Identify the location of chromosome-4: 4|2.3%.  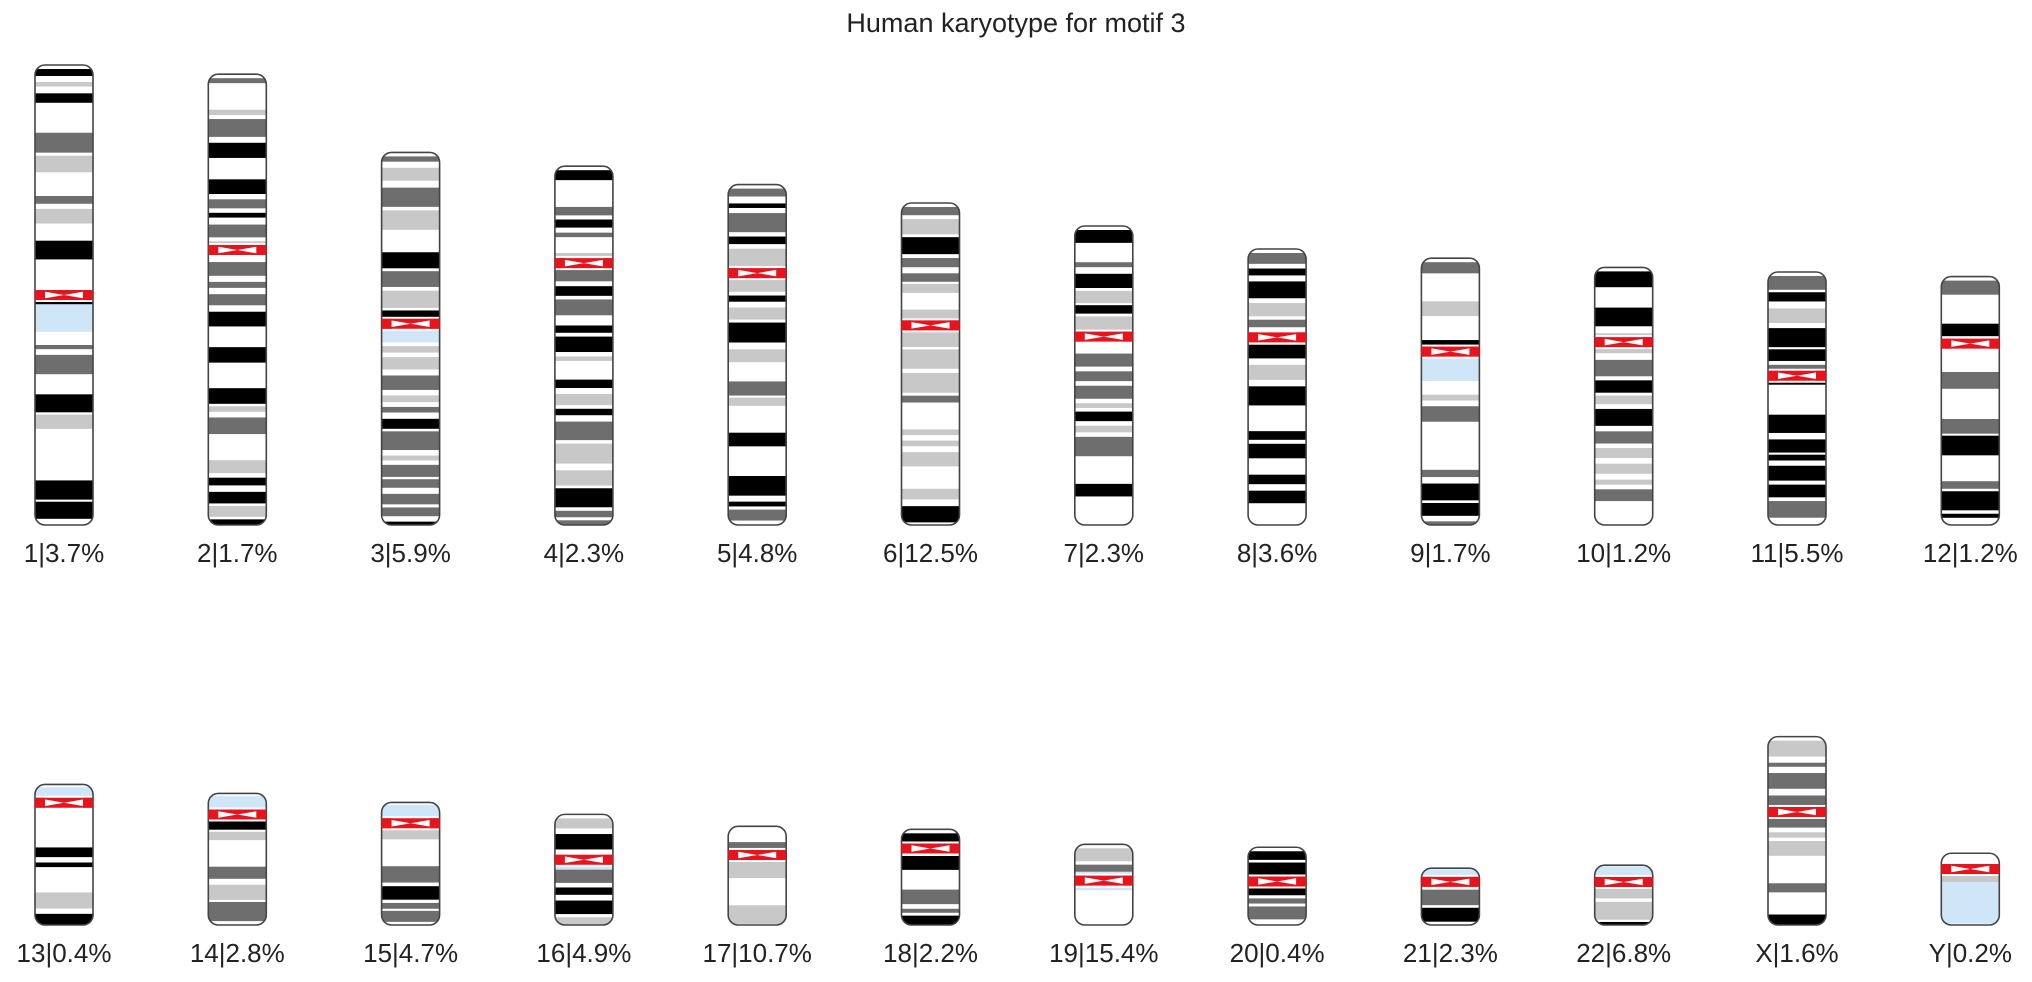
(584, 366).